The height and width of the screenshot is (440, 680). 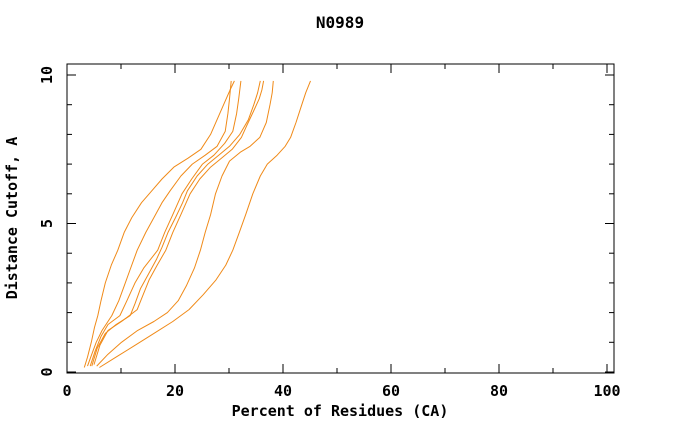 What do you see at coordinates (175, 391) in the screenshot?
I see `x-tick-label: 20` at bounding box center [175, 391].